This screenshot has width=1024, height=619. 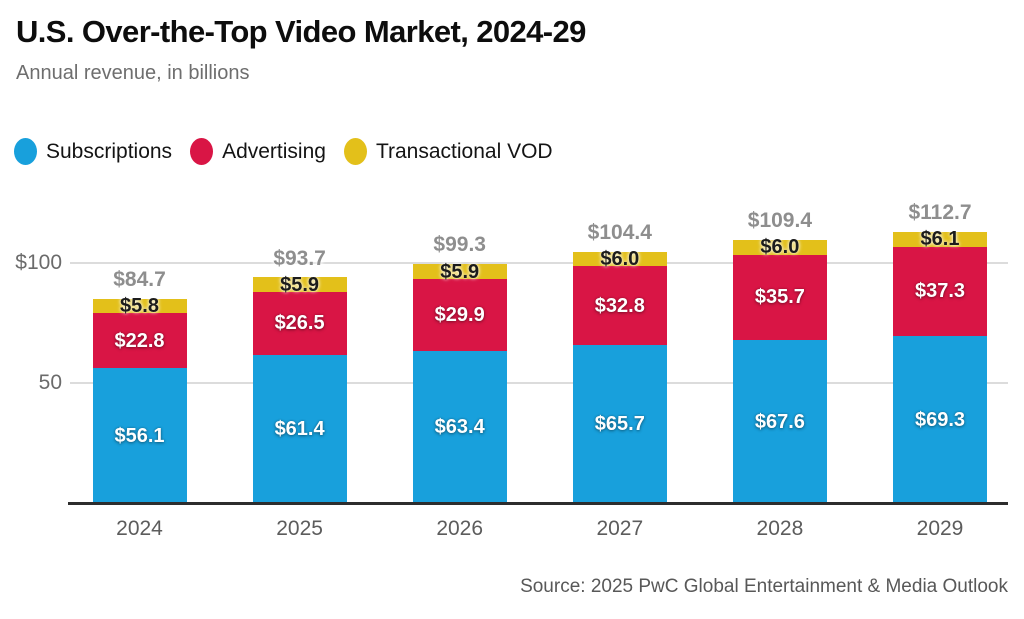 I want to click on page-title: U.S. Over-the-Top Video Market, 2024-29, so click(x=301, y=31).